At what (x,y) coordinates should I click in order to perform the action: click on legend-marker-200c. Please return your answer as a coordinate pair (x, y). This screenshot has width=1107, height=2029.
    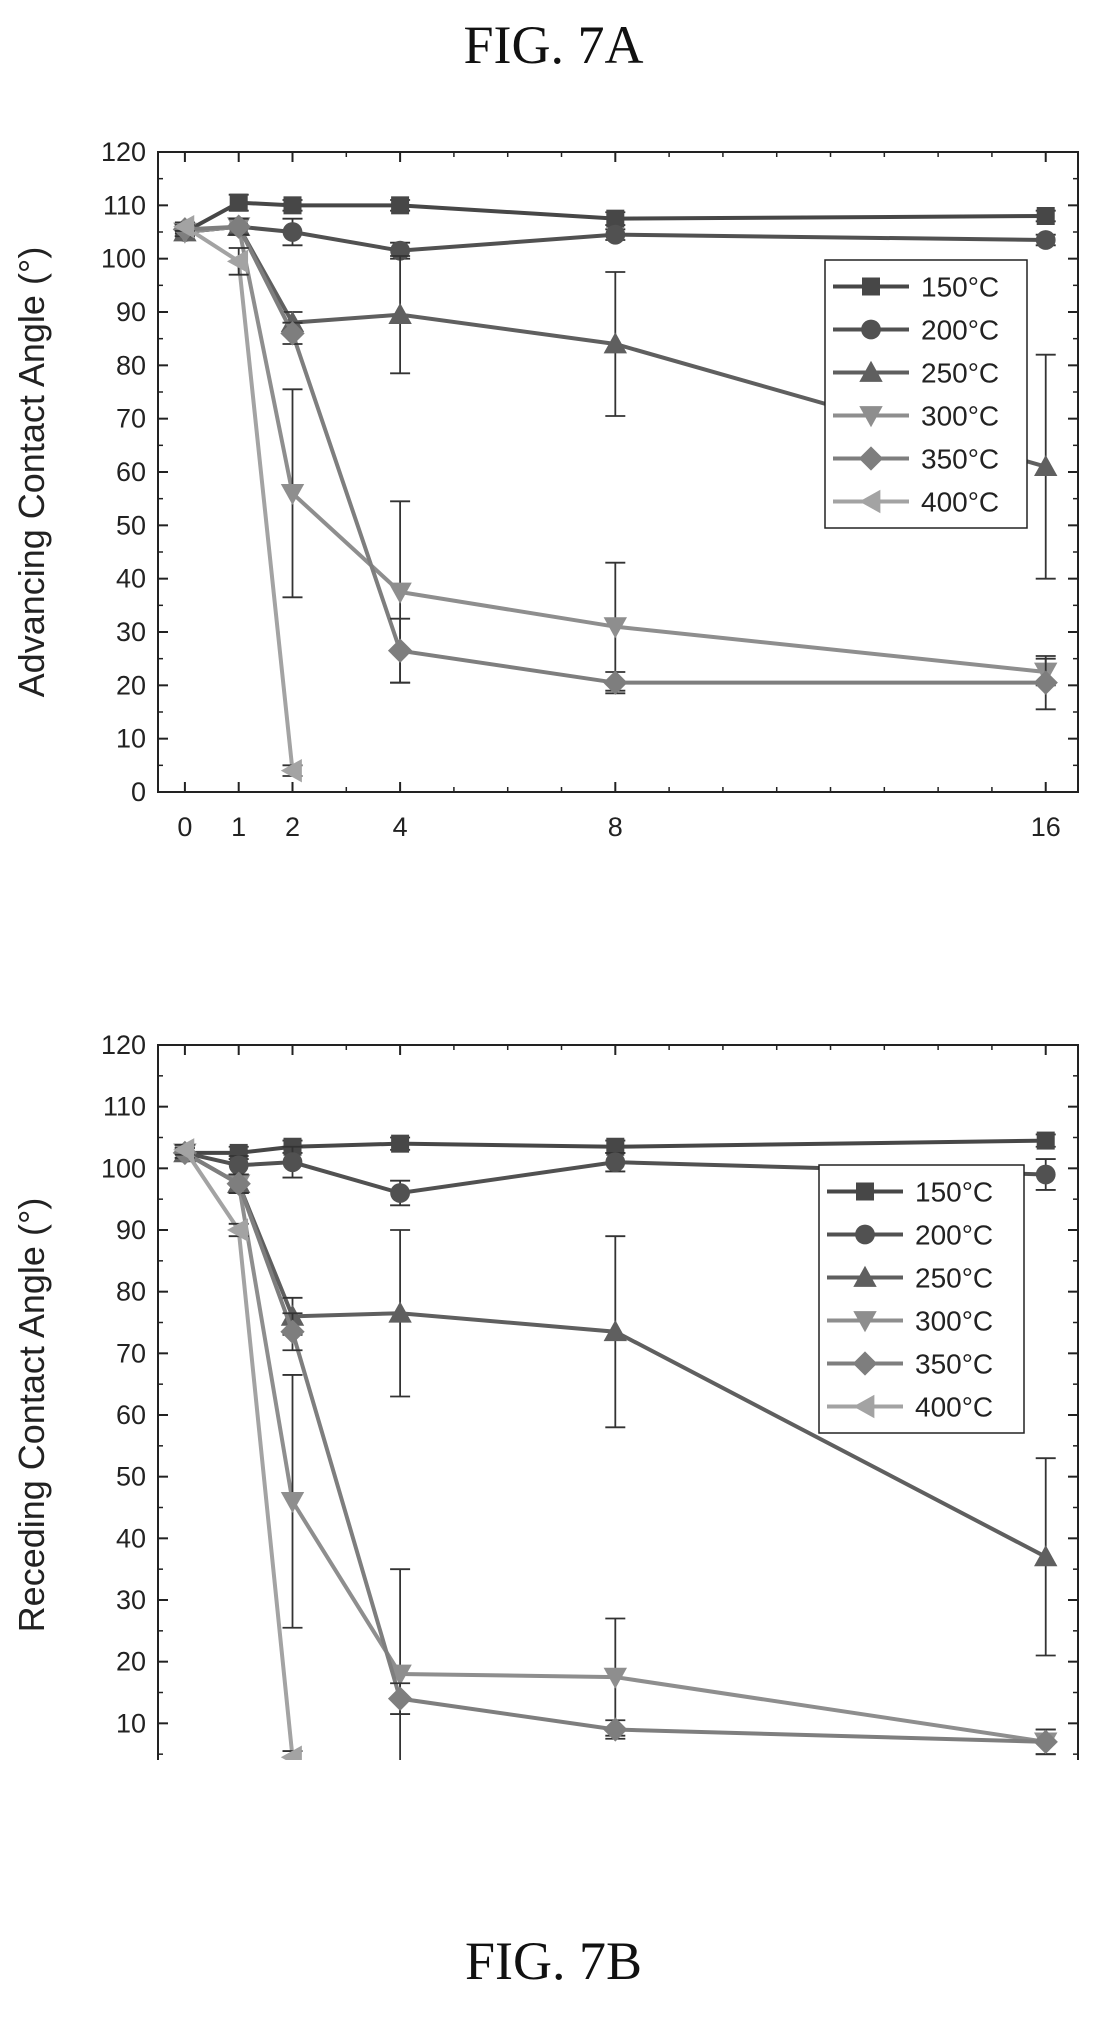
    Looking at the image, I should click on (871, 329).